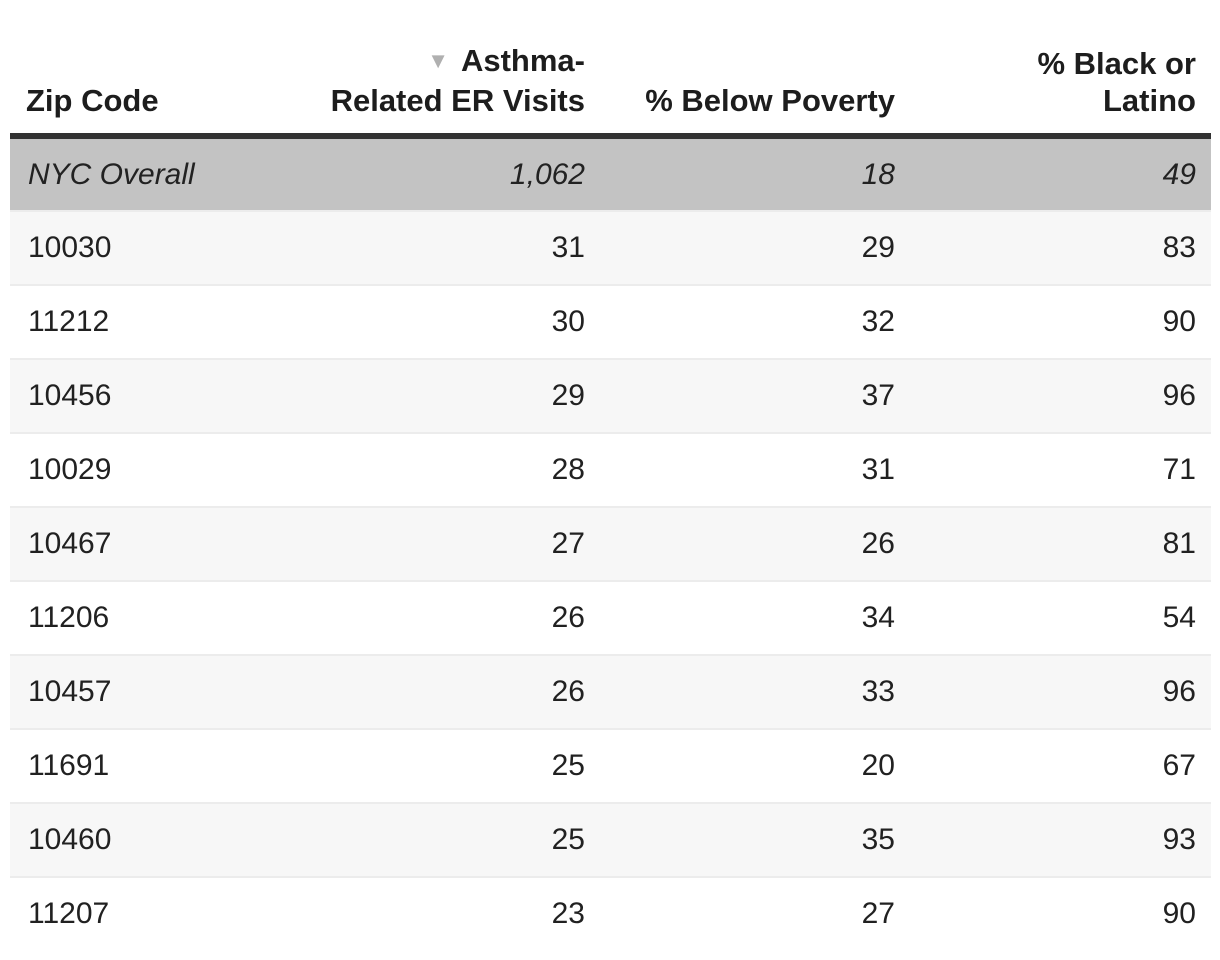  I want to click on column-header-below-poverty: % Below Poverty, so click(740, 100).